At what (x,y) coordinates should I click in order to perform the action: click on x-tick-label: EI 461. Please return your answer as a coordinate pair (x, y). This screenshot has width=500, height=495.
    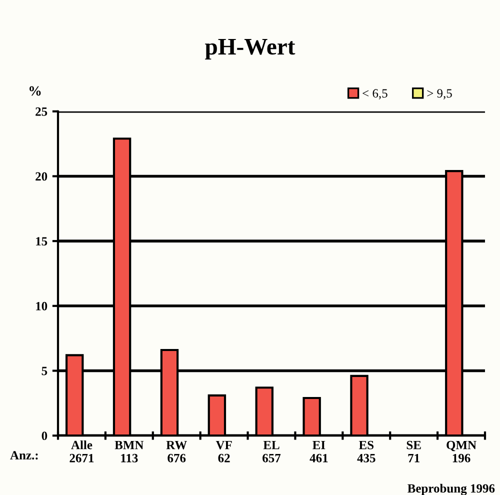
    Looking at the image, I should click on (319, 451).